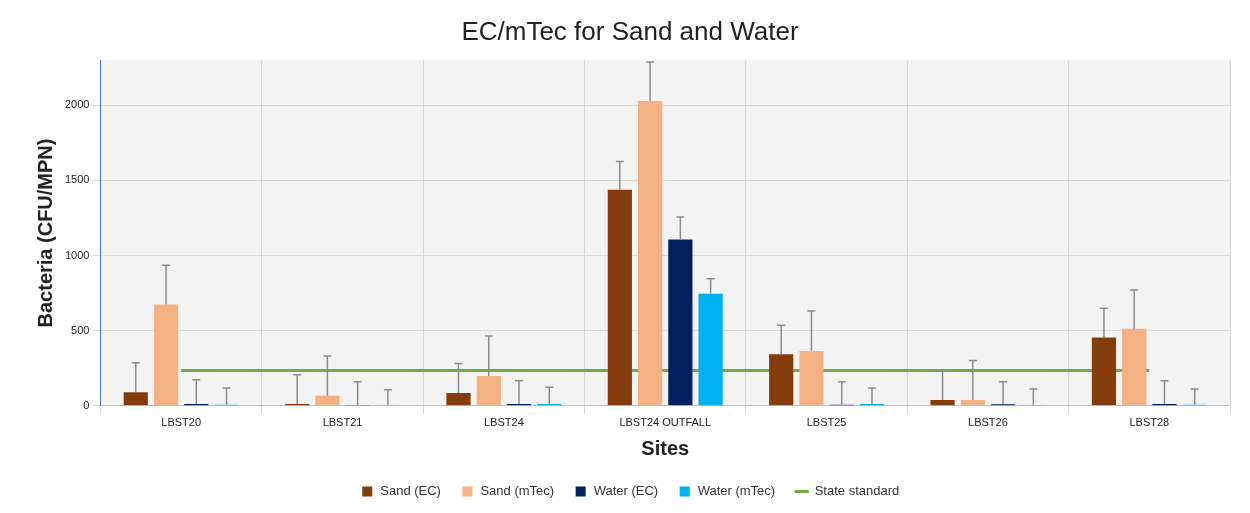  Describe the element at coordinates (1149, 422) in the screenshot. I see `x-tick-label: LBST28` at that location.